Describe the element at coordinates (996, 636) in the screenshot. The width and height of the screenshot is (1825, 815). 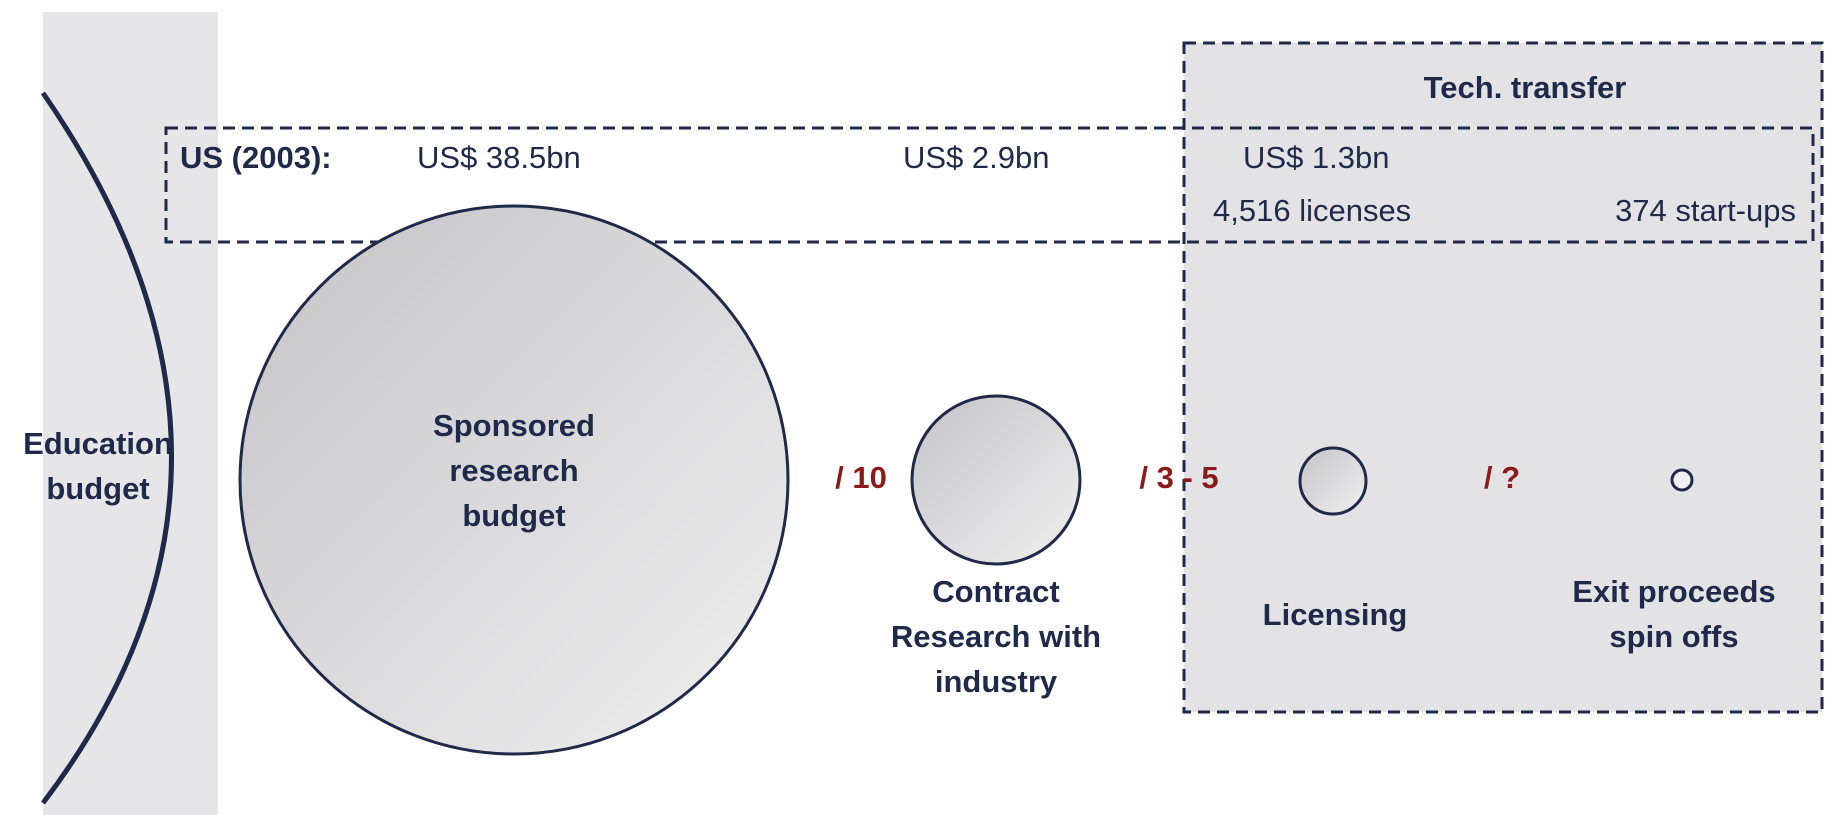
I see `node-label: Research with` at that location.